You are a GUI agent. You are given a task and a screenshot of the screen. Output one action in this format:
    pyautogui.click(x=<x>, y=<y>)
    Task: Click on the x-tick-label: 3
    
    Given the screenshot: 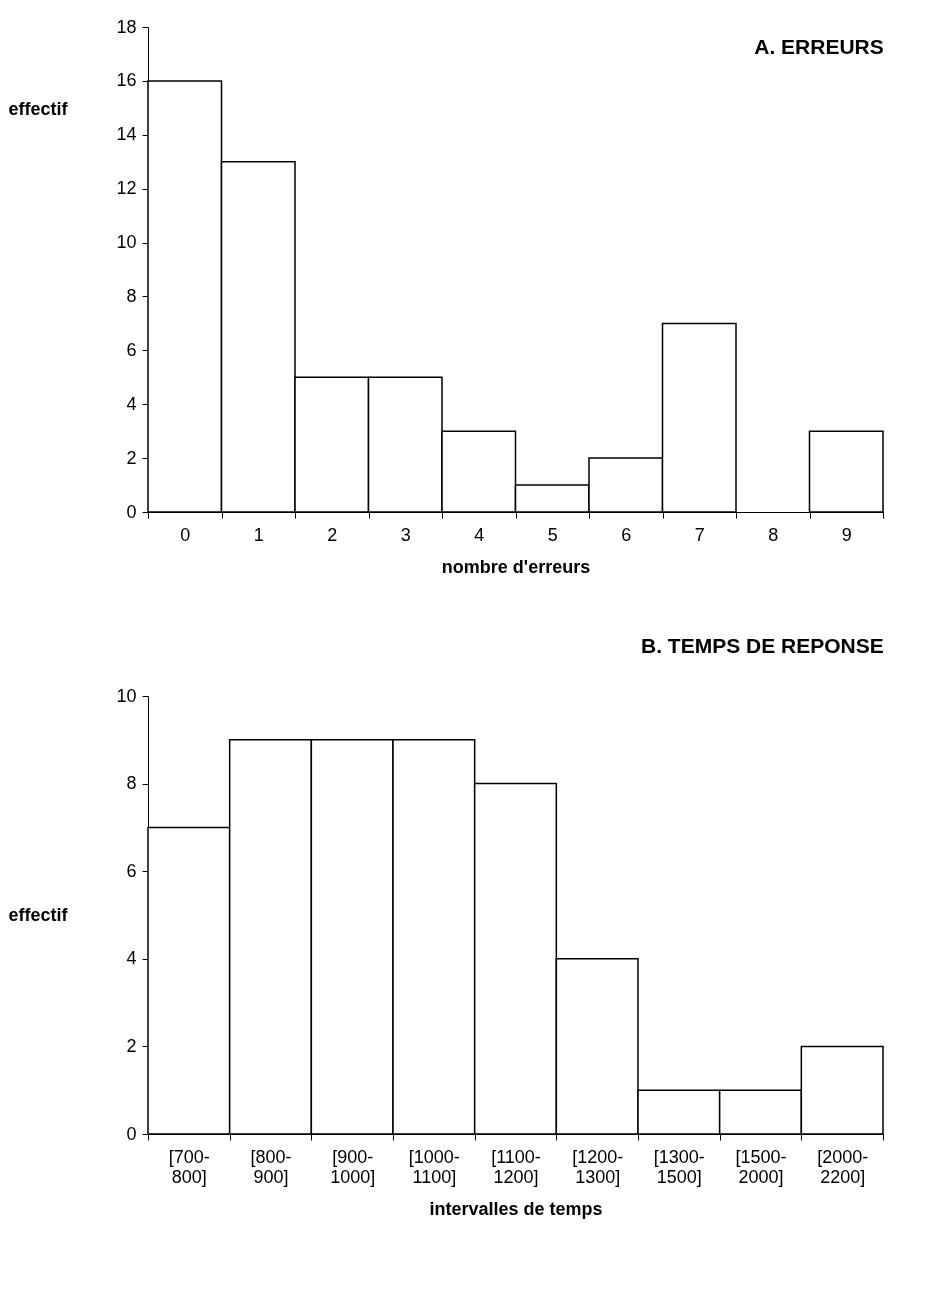 What is the action you would take?
    pyautogui.click(x=405, y=534)
    